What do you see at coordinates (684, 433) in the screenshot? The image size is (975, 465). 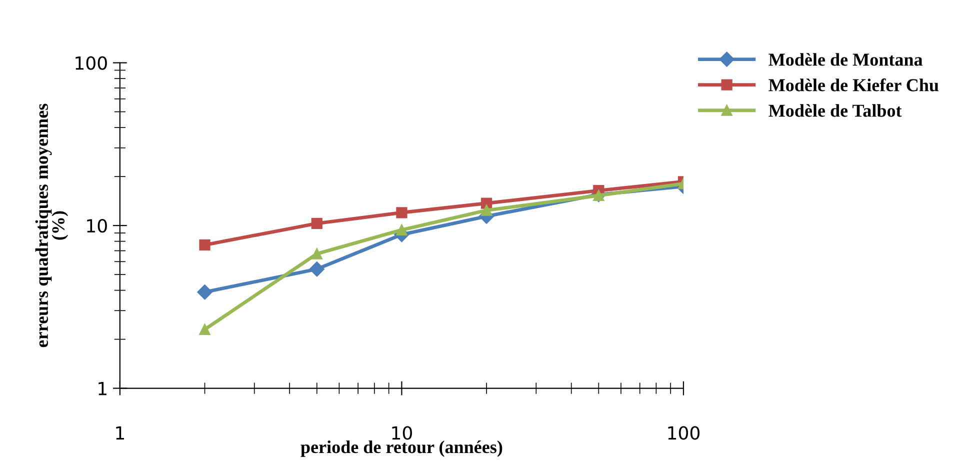 I see `x-tick-label: 100` at bounding box center [684, 433].